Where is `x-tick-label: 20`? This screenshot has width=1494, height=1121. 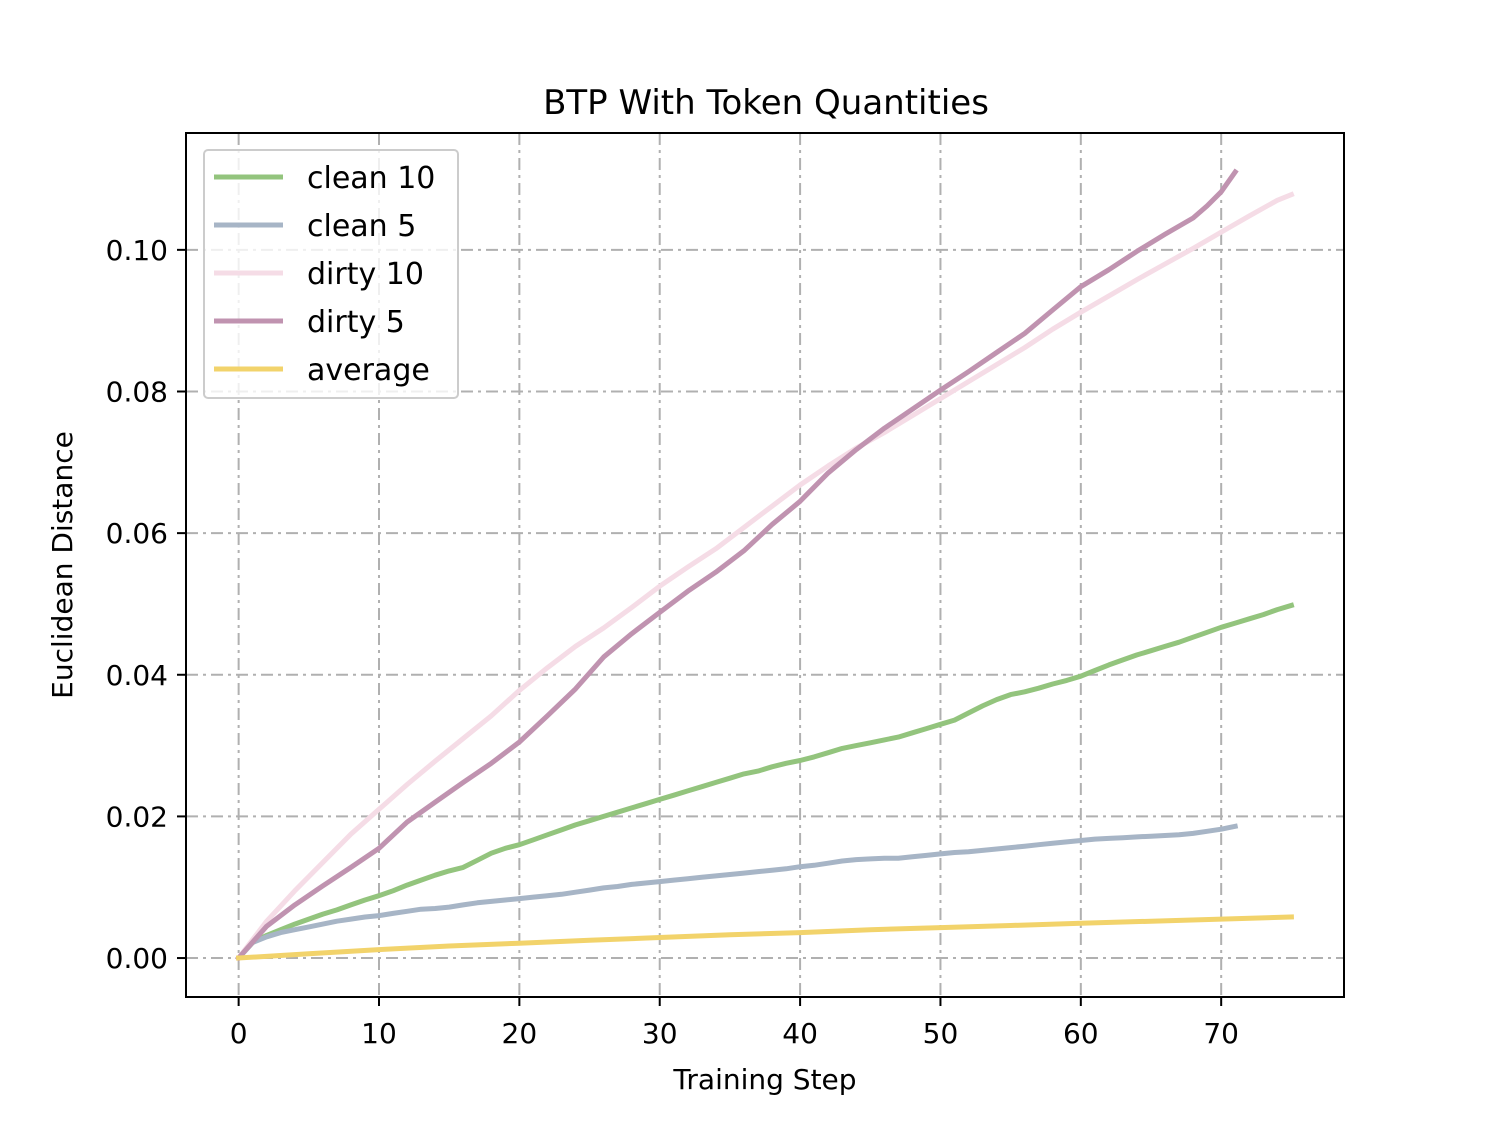
x-tick-label: 20 is located at coordinates (520, 1033).